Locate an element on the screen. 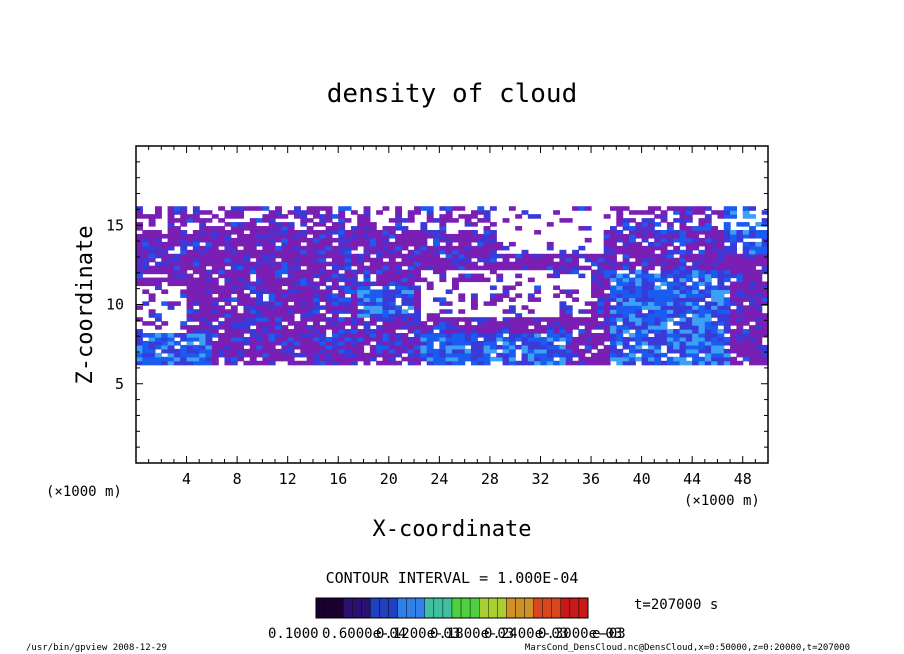 Image resolution: width=904 pixels, height=654 pixels. x-tick-labels: 4 8 12 16 20 24 28 32 36 40 44 48 is located at coordinates (467, 479).